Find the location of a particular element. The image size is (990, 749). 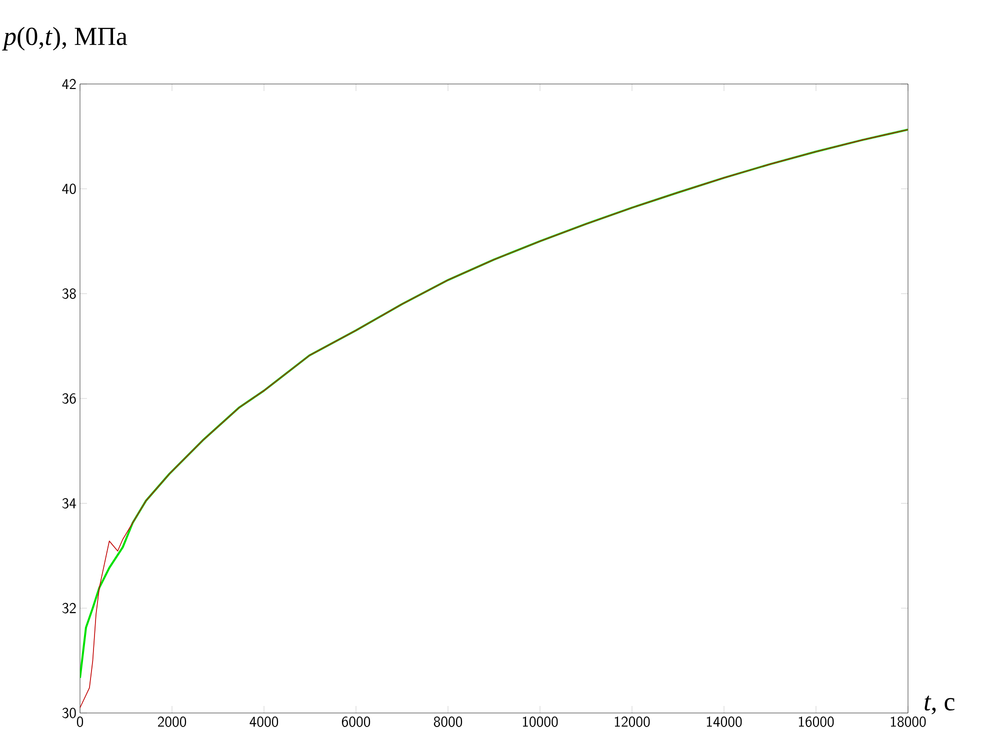

x-tick-label: 0 is located at coordinates (80, 721).